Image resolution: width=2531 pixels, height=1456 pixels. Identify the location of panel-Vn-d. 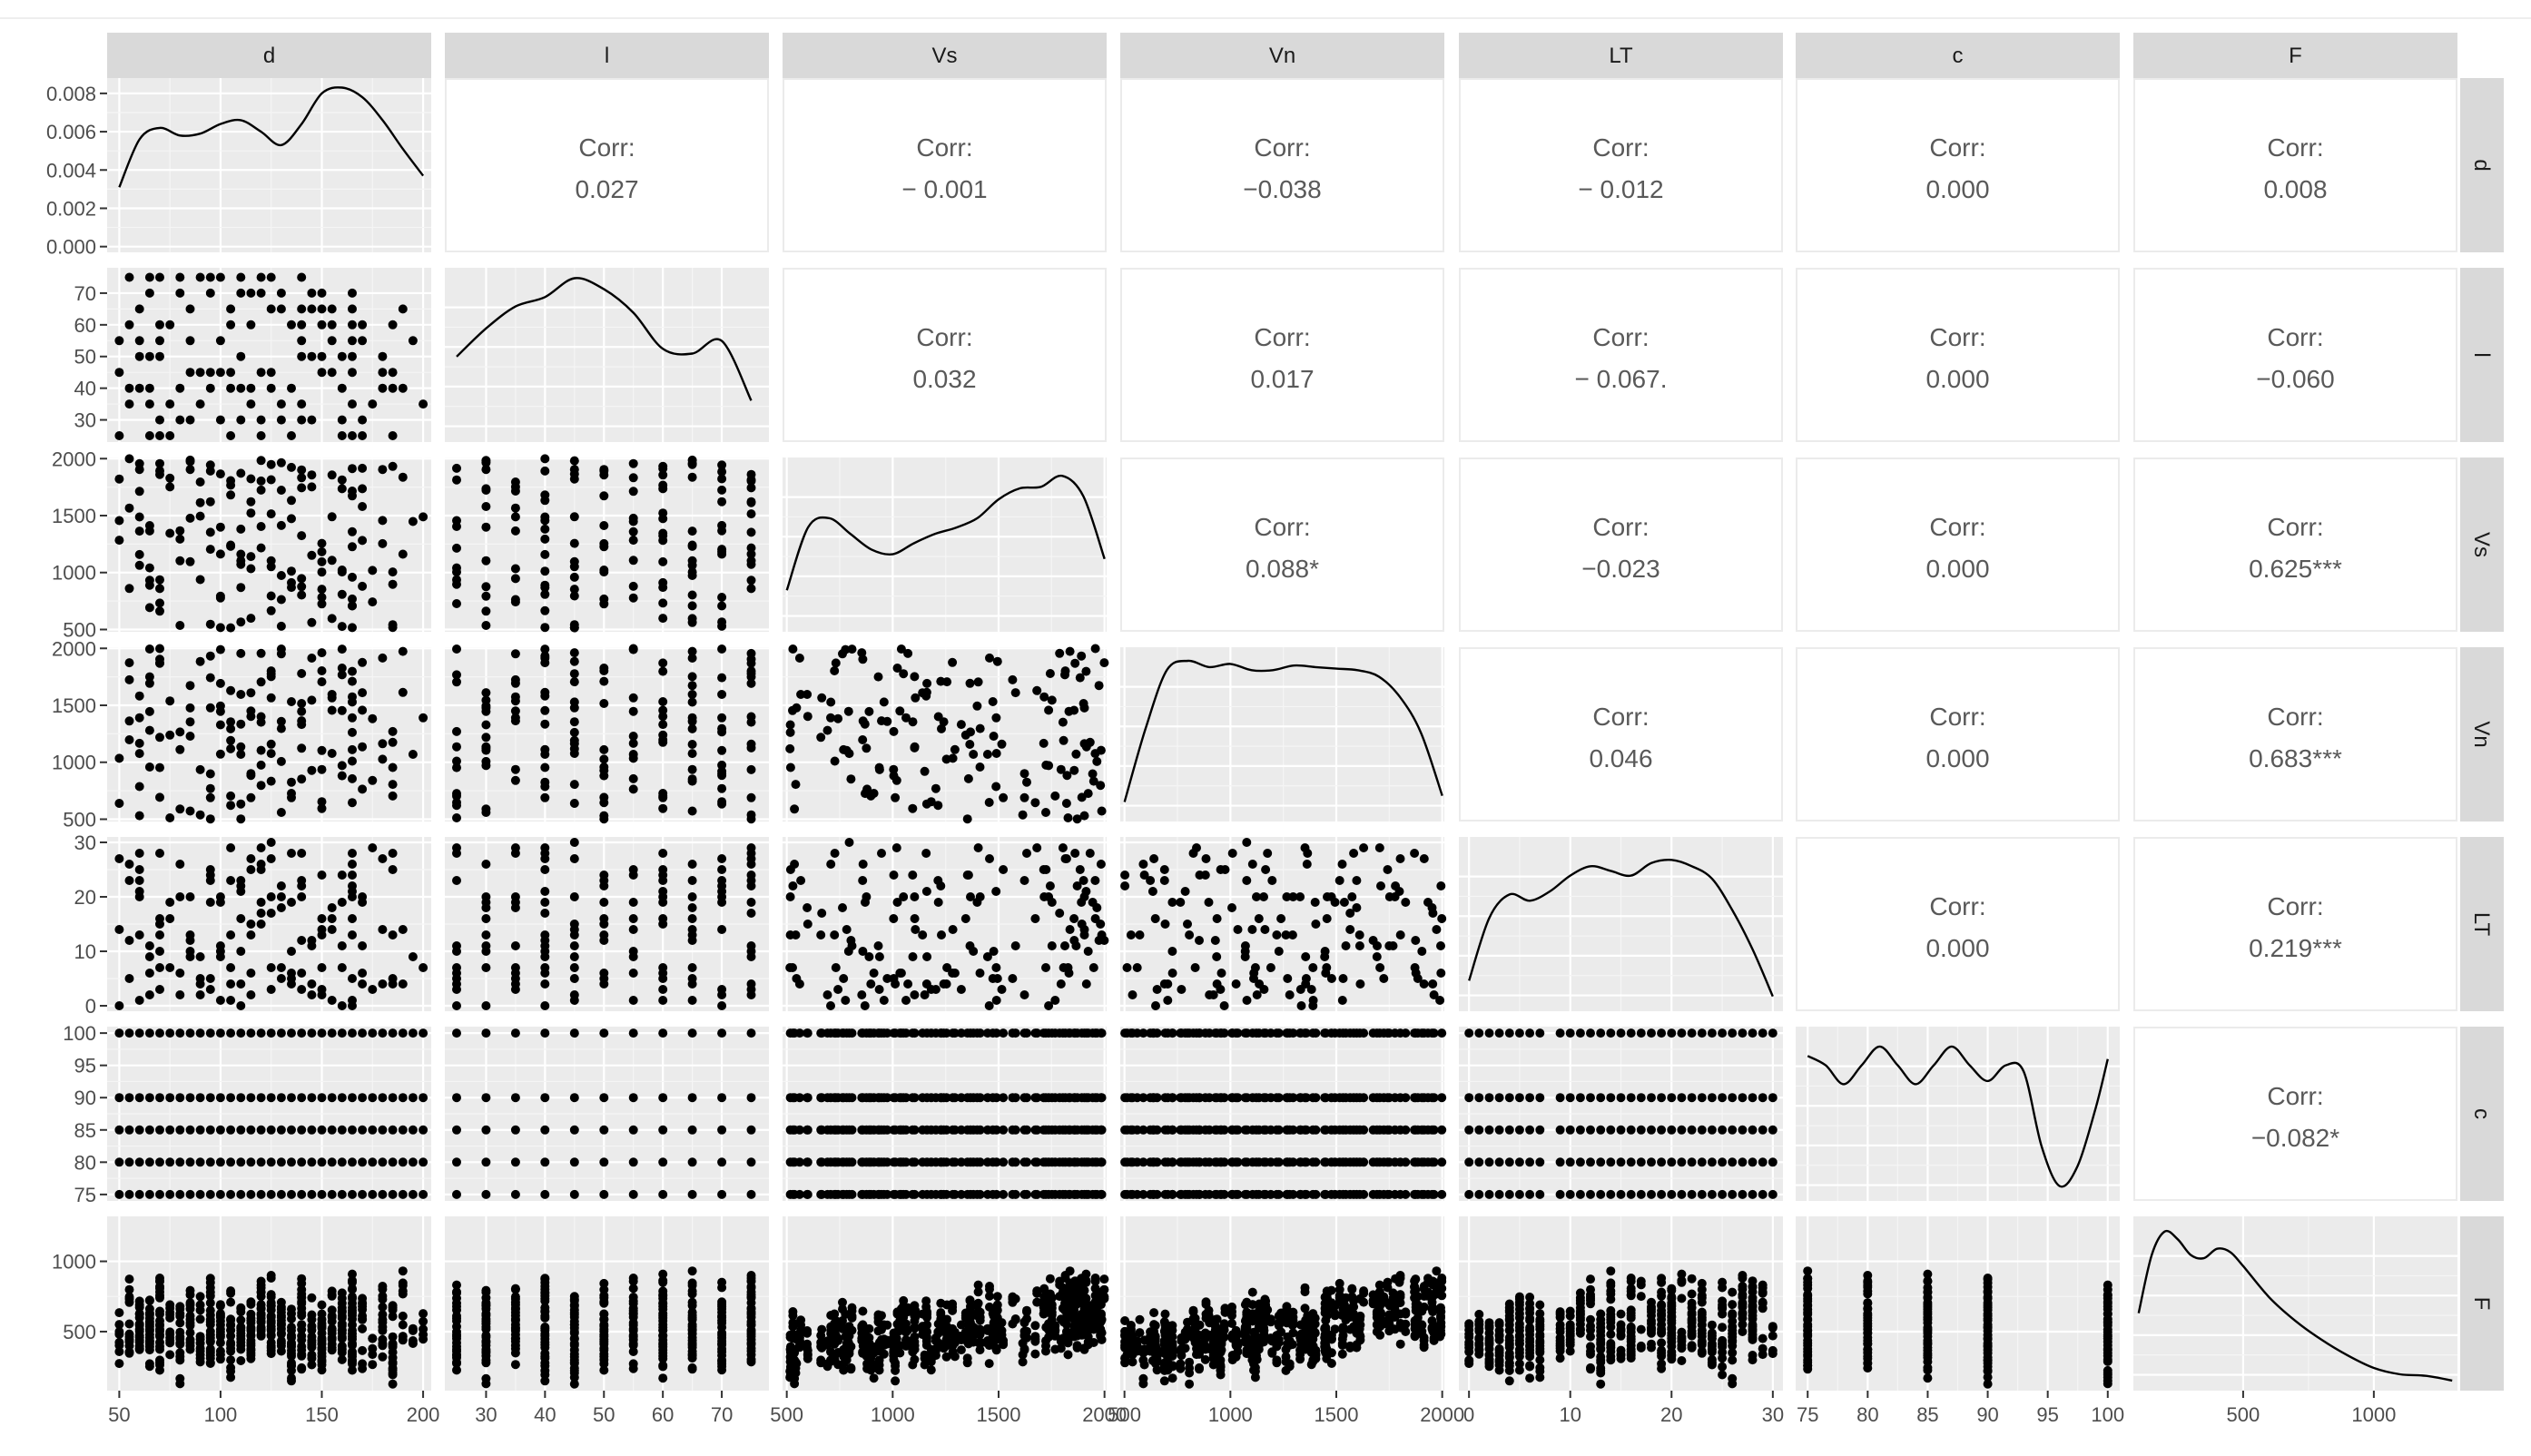
(269, 734).